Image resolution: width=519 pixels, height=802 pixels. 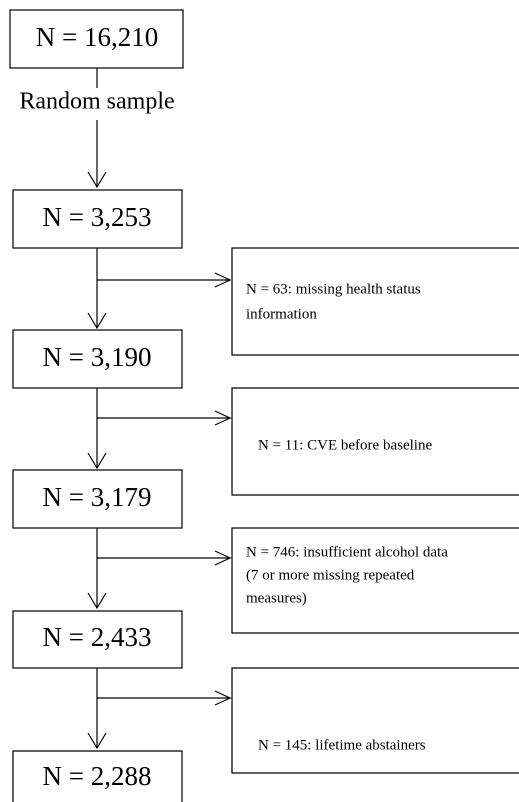 I want to click on exclusion-text: (7 or more missing repeated, so click(x=330, y=575).